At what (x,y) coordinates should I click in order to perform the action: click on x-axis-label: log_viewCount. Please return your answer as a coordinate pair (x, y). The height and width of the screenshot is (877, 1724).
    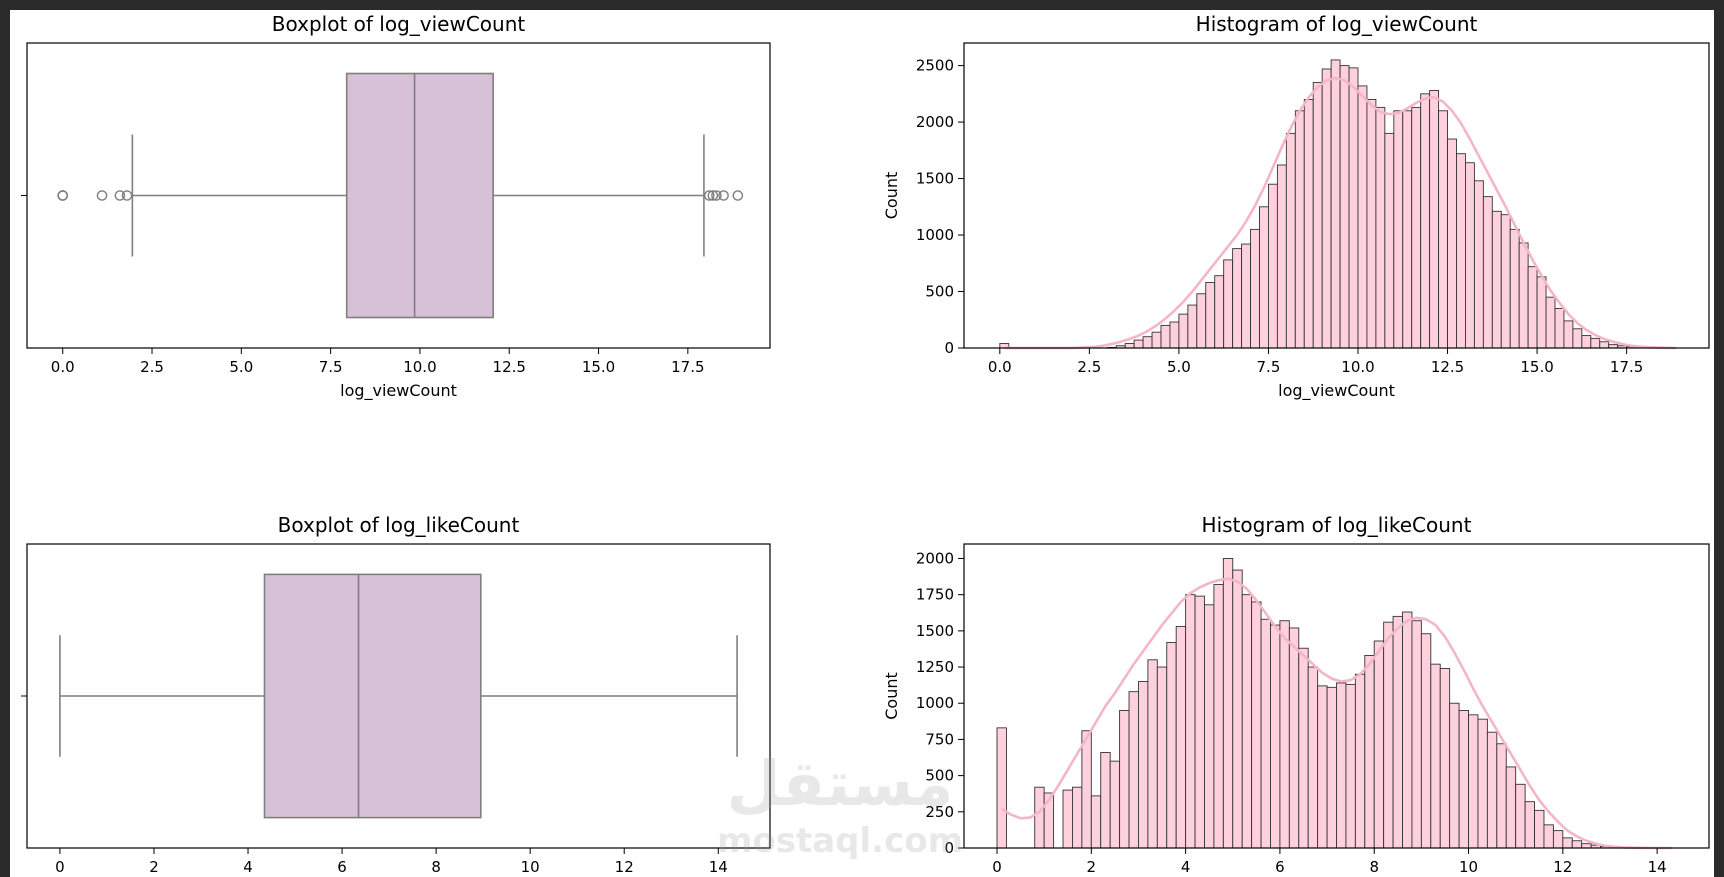
    Looking at the image, I should click on (1336, 391).